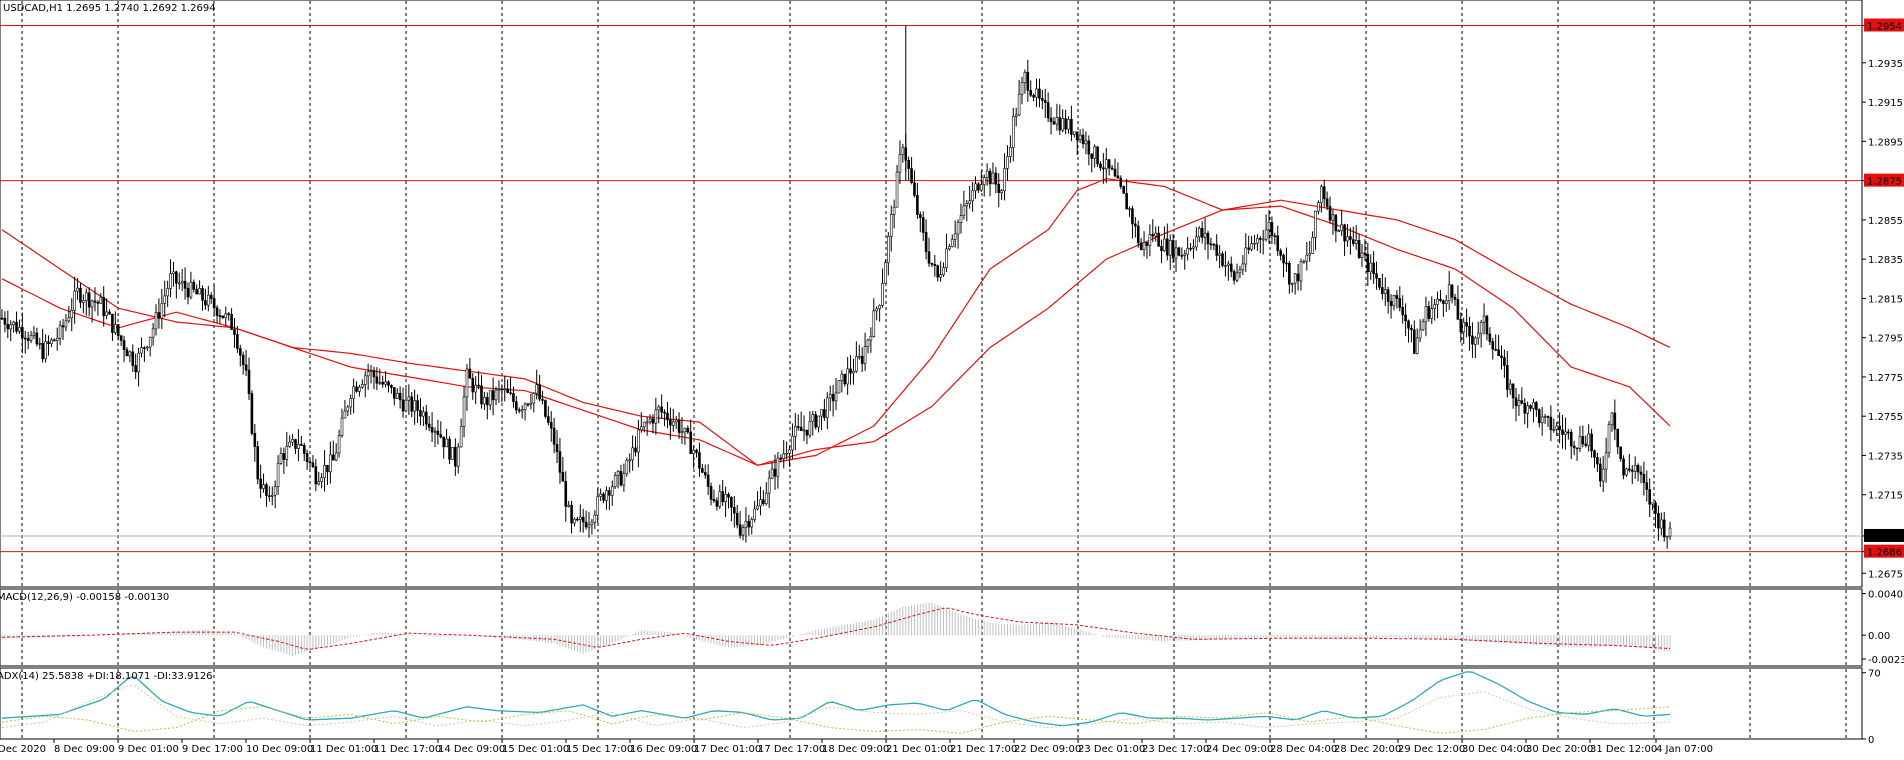 This screenshot has height=760, width=1904. Describe the element at coordinates (1883, 628) in the screenshot. I see `macd-axis: 0.00405 0.00 -0.00232` at that location.